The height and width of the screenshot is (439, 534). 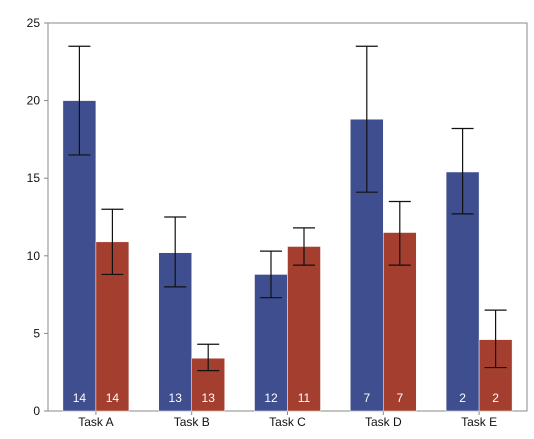 What do you see at coordinates (34, 178) in the screenshot?
I see `y-tick-label: 15` at bounding box center [34, 178].